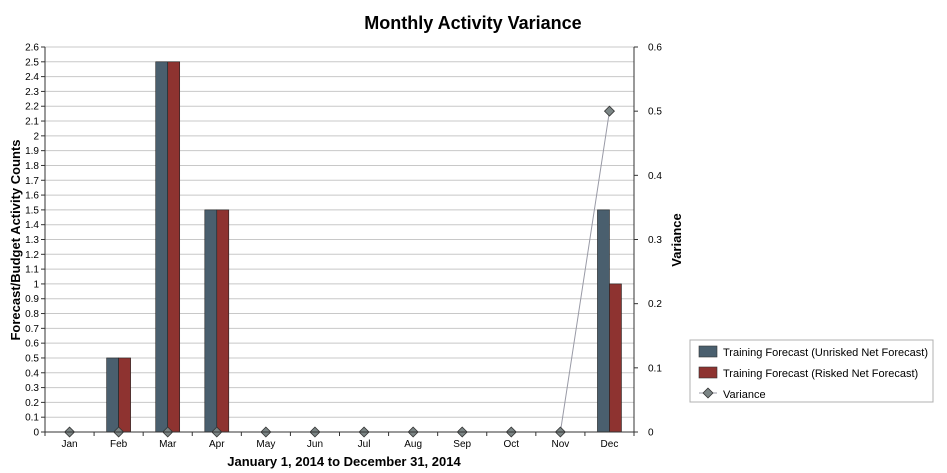 The image size is (947, 473). I want to click on variance-point, so click(609, 111).